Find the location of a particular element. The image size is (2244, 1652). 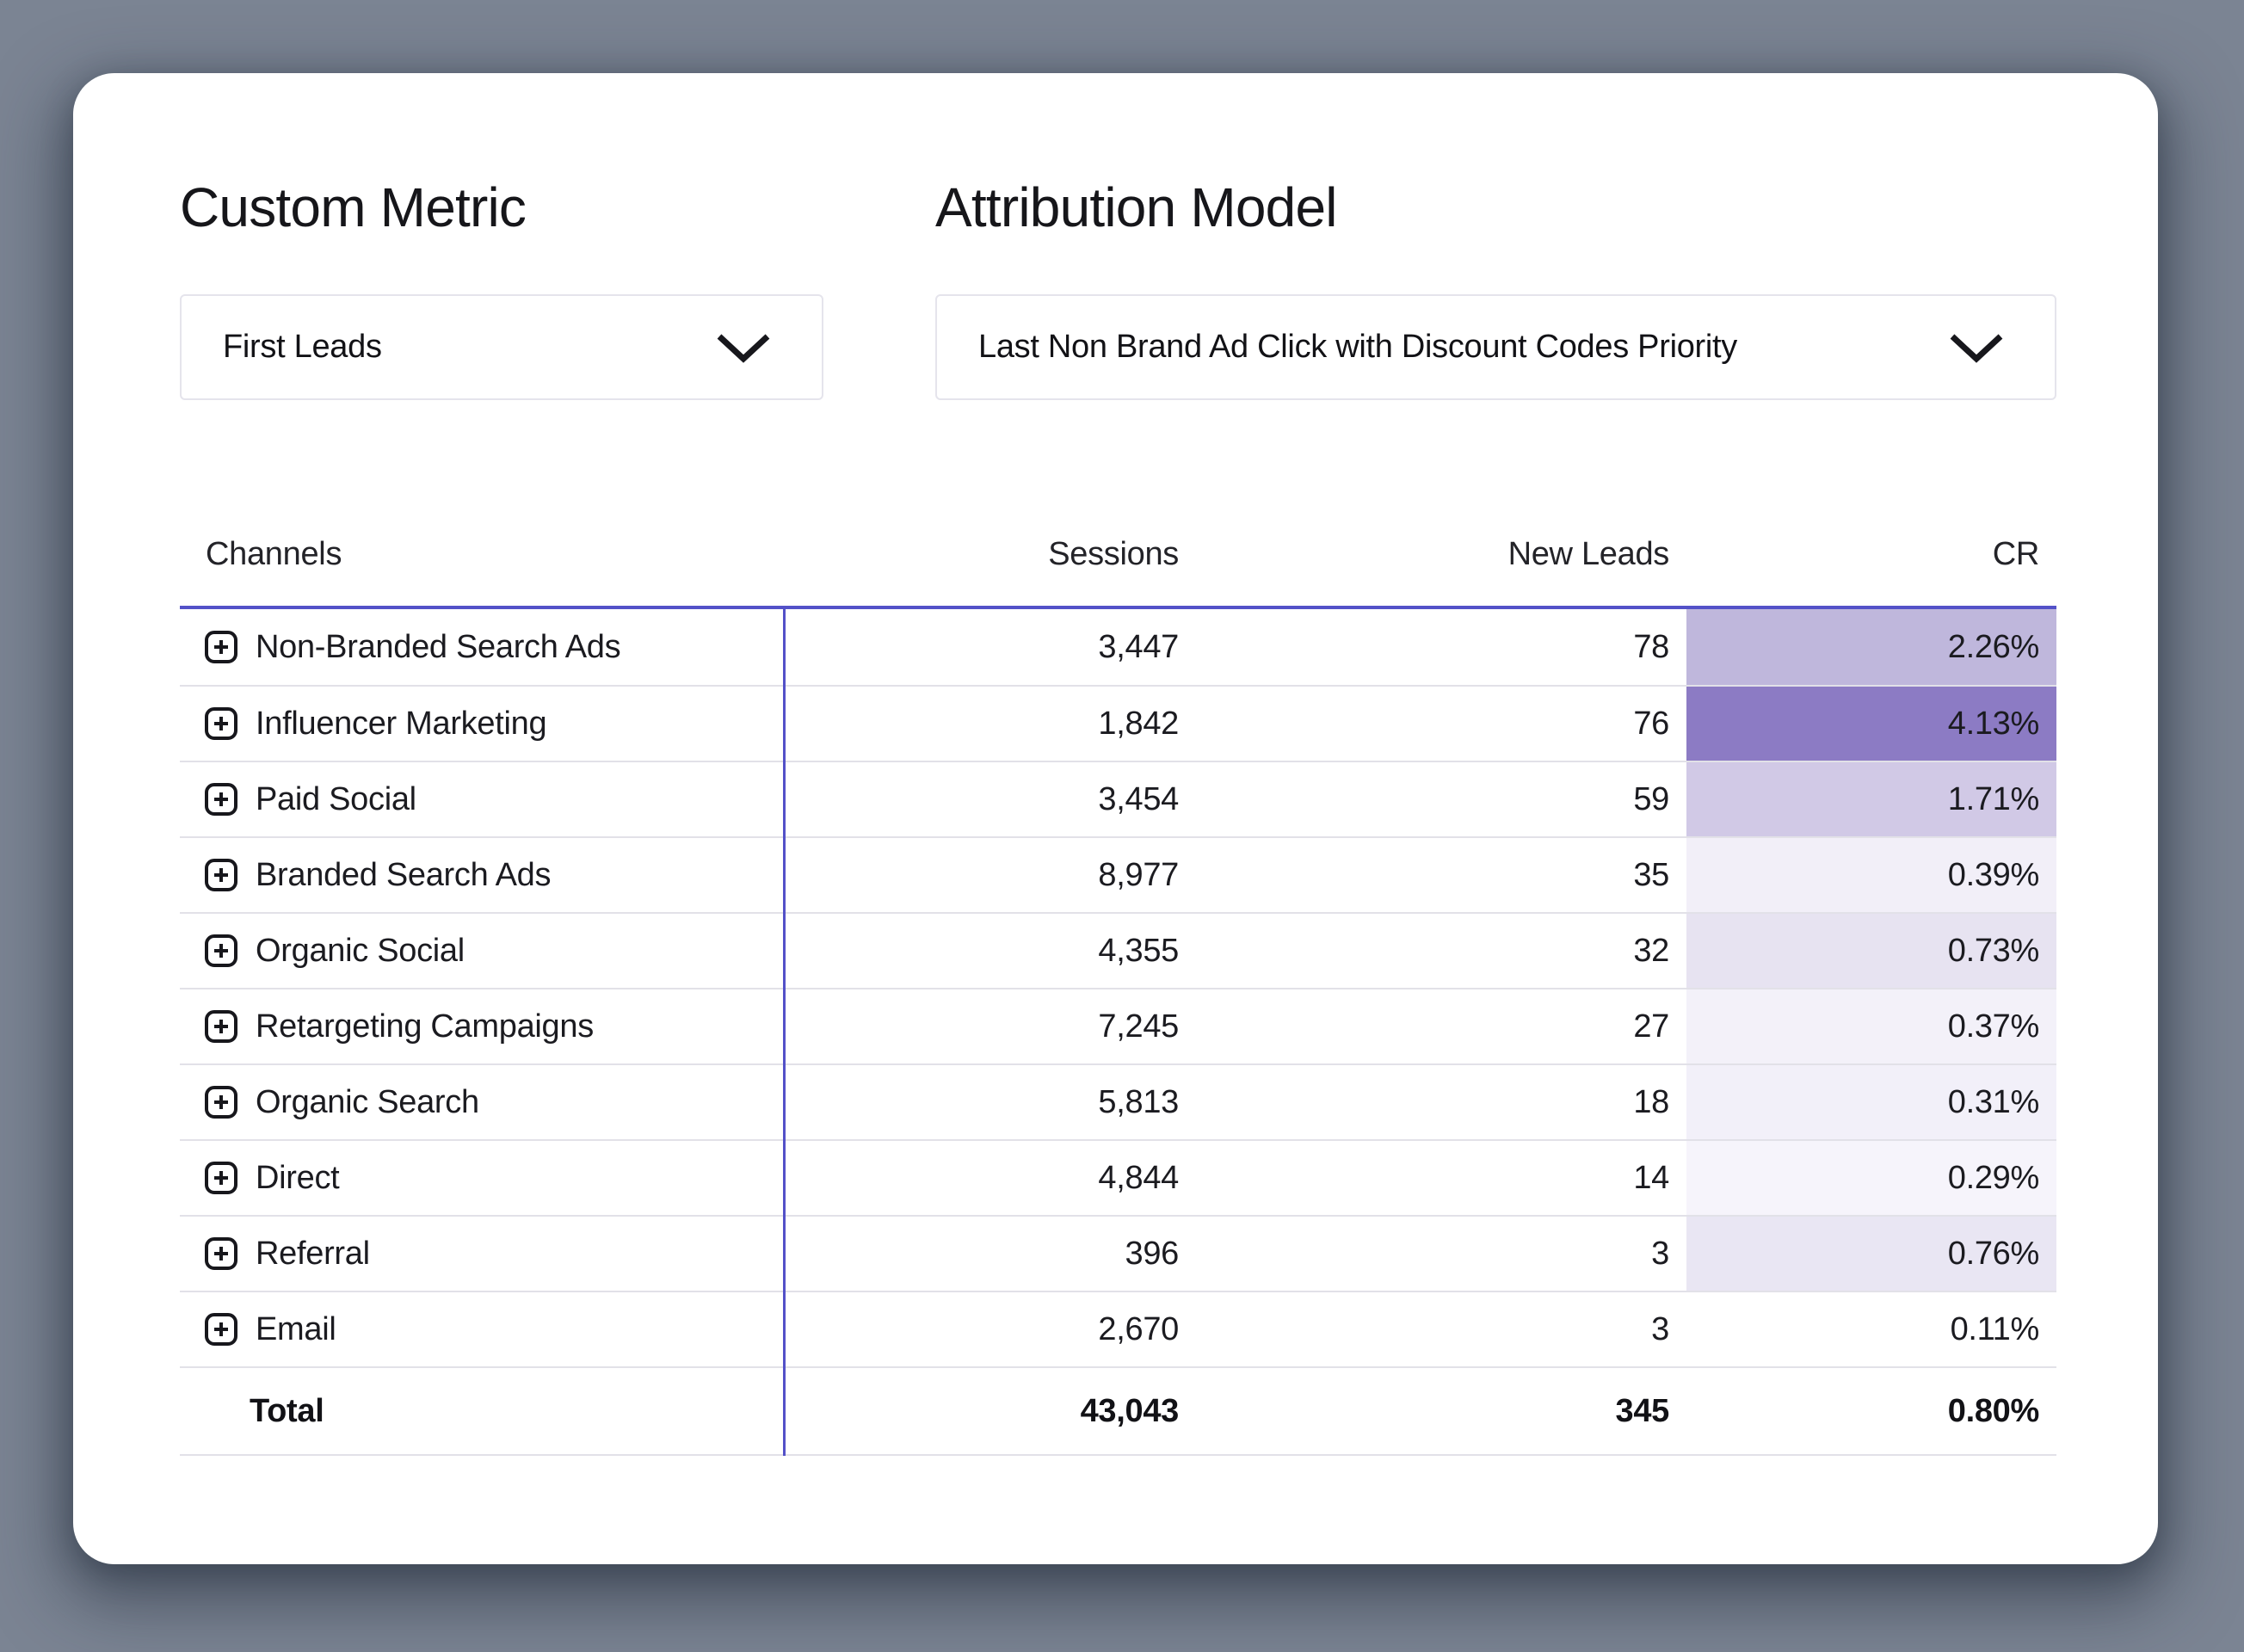

channel-label: Paid Social is located at coordinates (336, 798).